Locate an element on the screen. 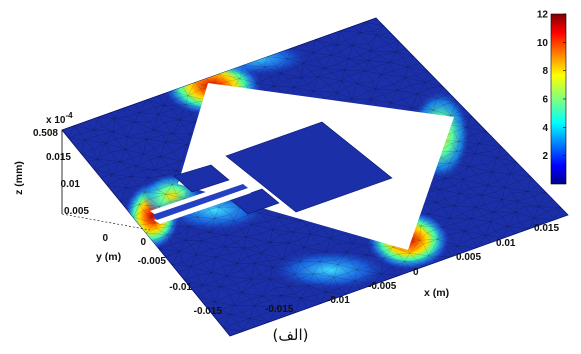 This screenshot has width=581, height=354. x-tick-0: 0 is located at coordinates (416, 272).